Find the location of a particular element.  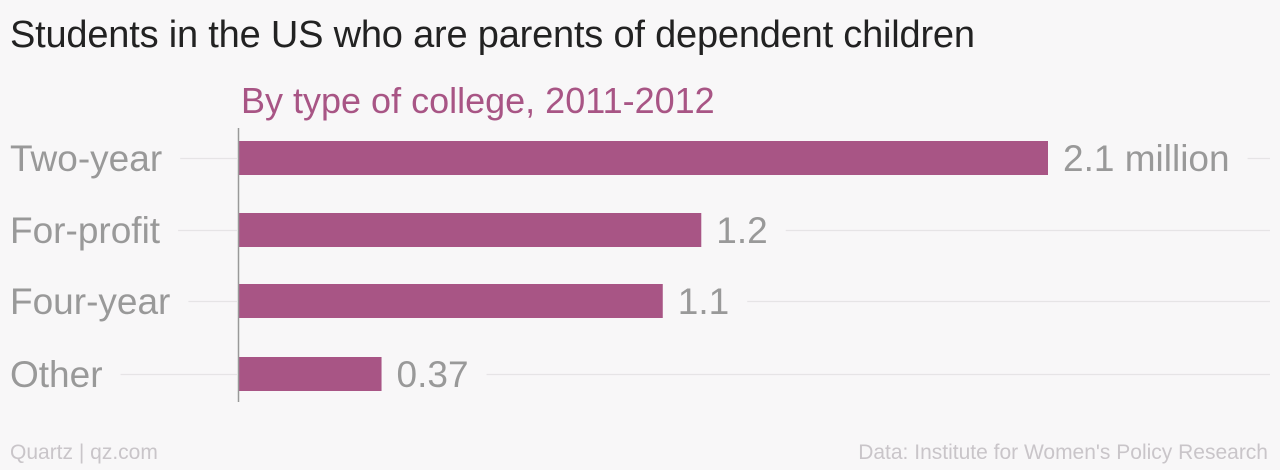

value-label: 2.1 million is located at coordinates (1146, 158).